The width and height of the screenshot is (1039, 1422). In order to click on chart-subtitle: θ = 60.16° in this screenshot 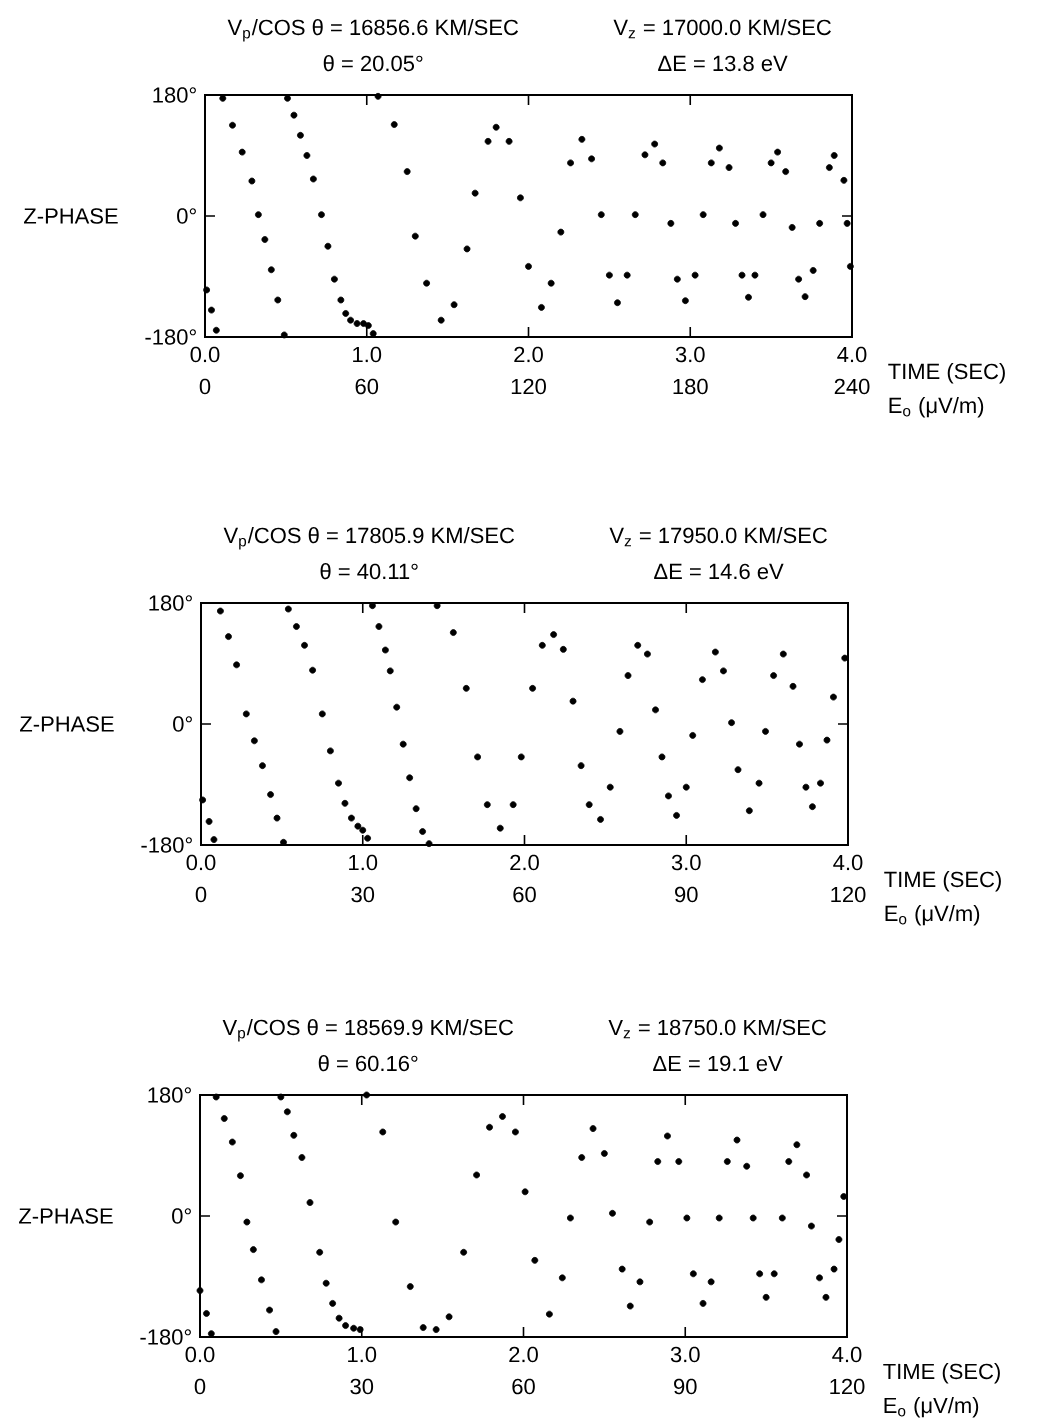, I will do `click(368, 1063)`.